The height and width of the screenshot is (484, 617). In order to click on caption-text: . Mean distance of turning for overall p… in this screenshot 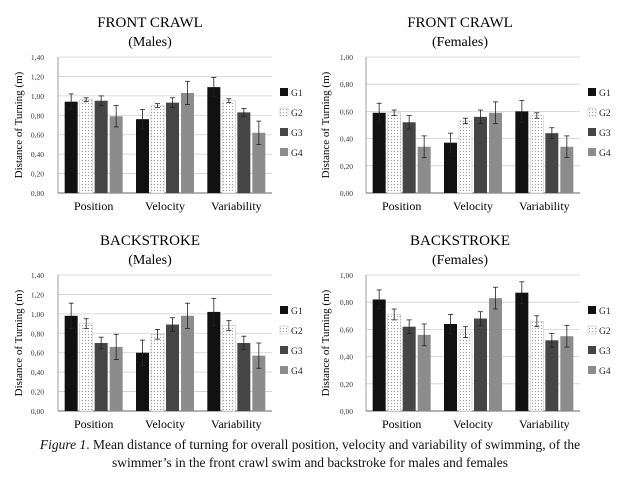, I will do `click(333, 453)`.